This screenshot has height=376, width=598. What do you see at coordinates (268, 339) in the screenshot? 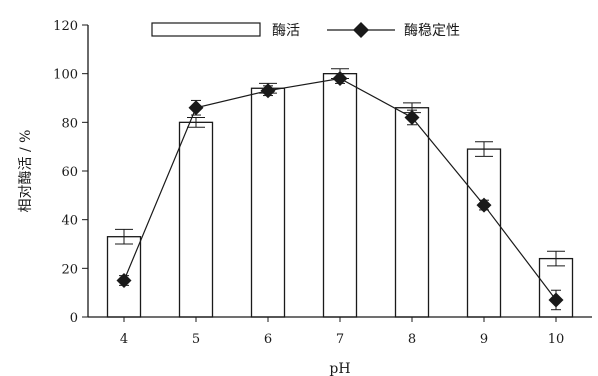
I see `x-tick-label: 6` at bounding box center [268, 339].